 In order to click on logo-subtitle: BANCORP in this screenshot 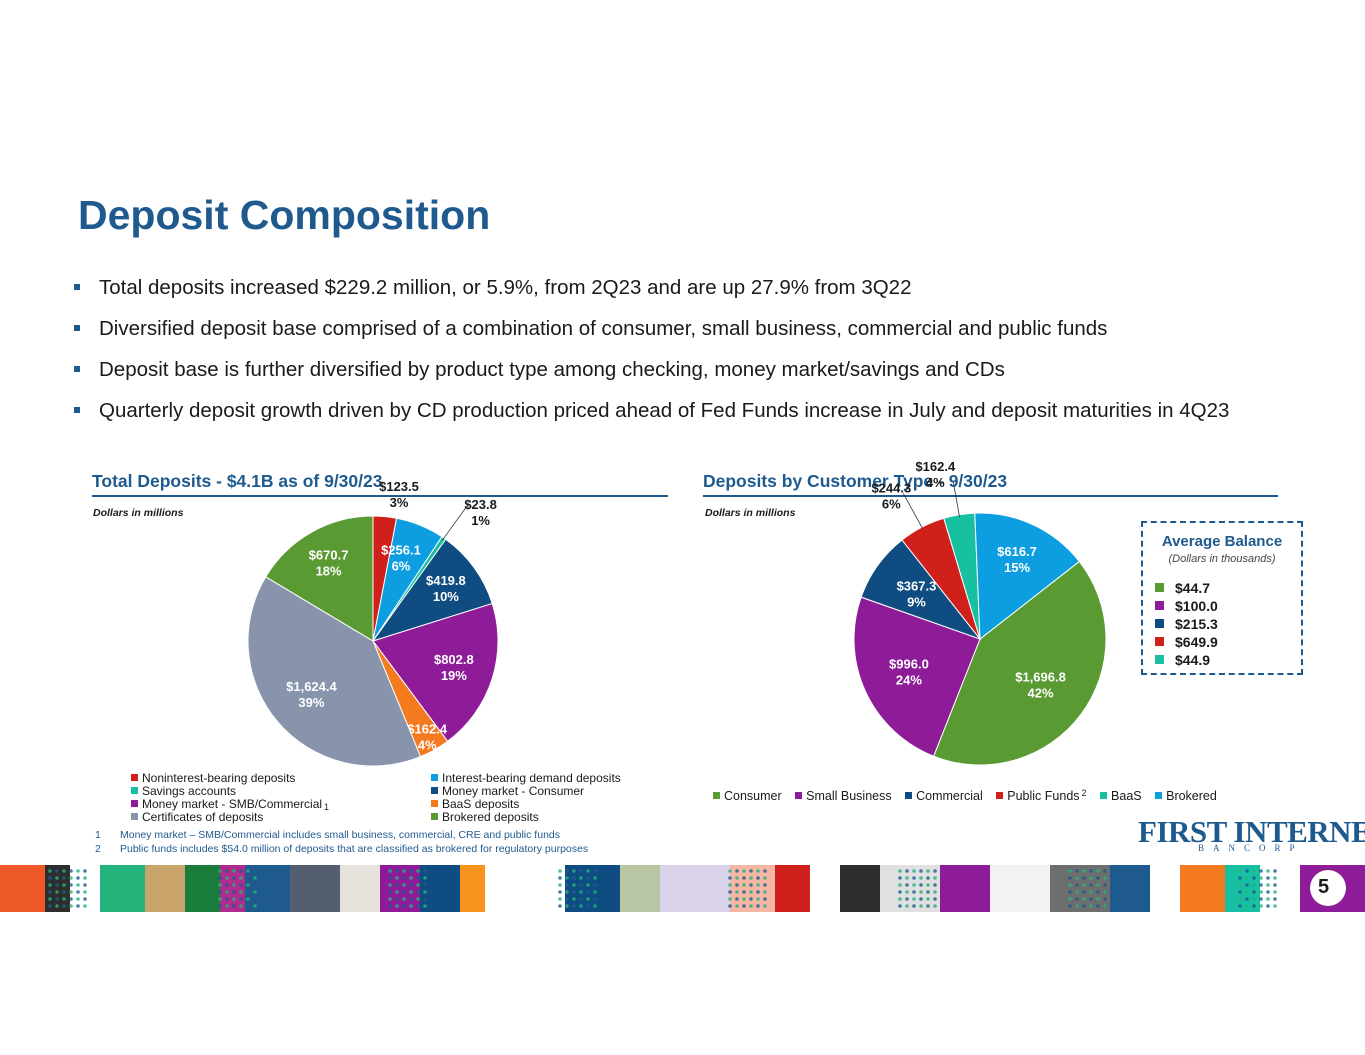, I will do `click(1251, 848)`.